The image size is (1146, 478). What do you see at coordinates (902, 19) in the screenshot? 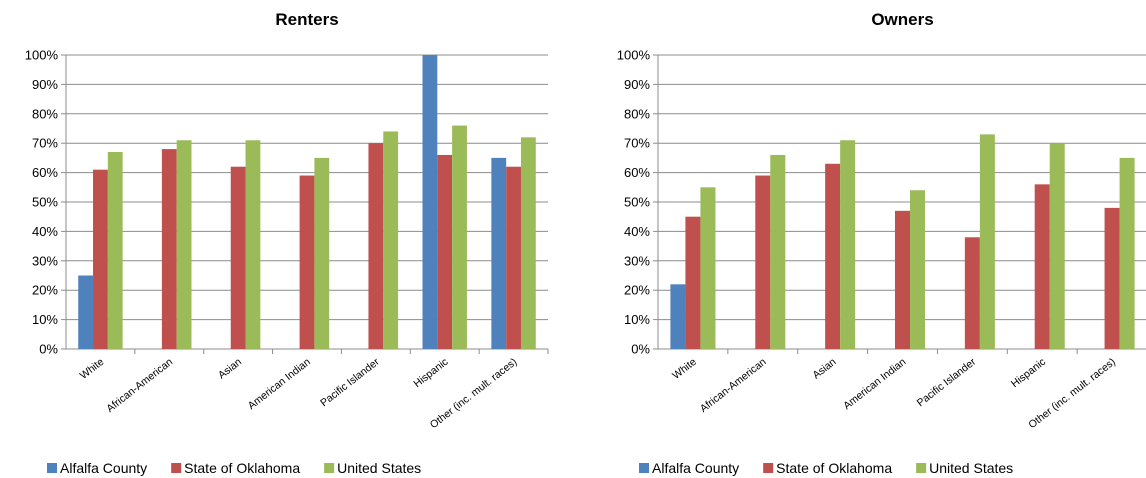
I see `chart-title: Owners` at bounding box center [902, 19].